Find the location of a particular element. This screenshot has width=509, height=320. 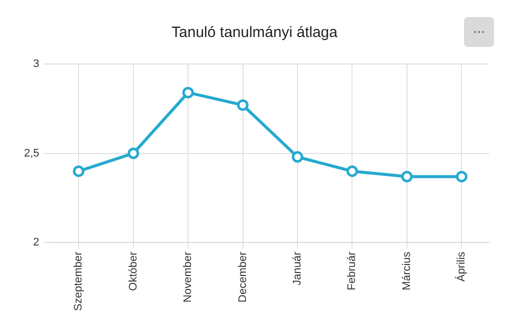

x-tick-label: Március is located at coordinates (406, 270).